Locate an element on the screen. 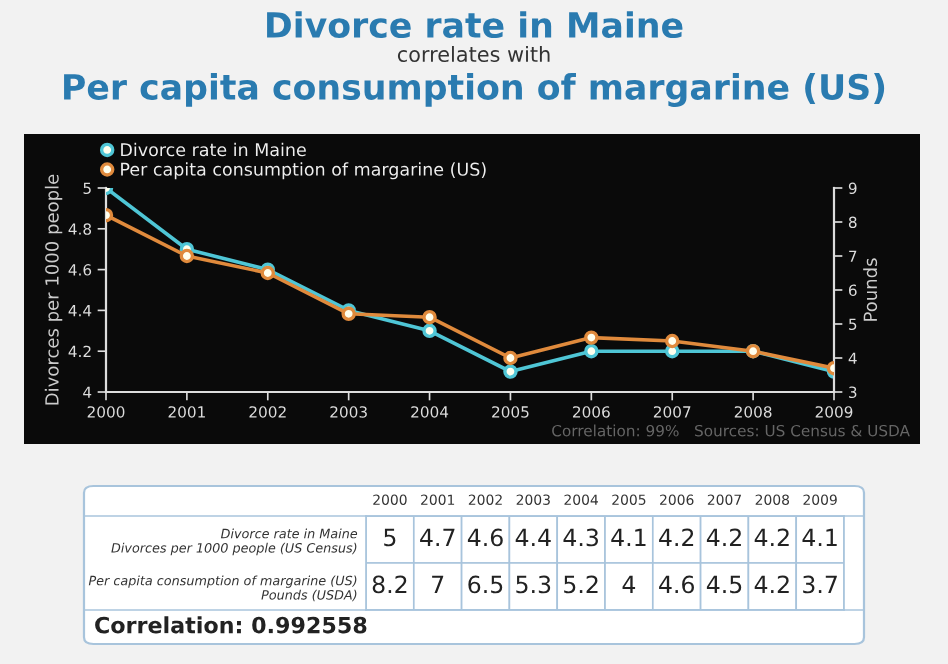  data-label: 4.4 is located at coordinates (533, 537).